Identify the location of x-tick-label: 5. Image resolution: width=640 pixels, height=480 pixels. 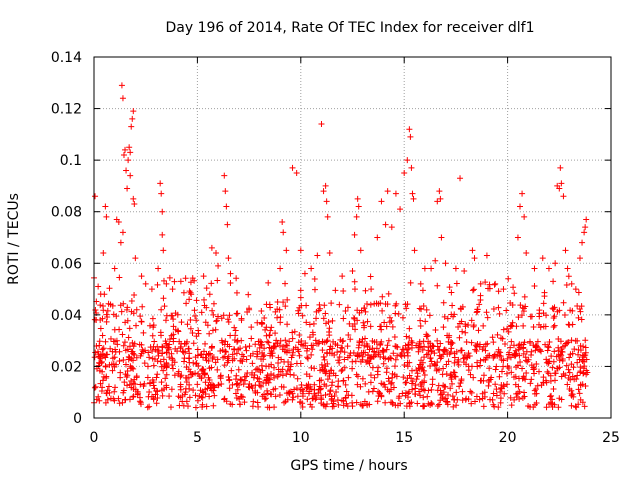
(197, 438).